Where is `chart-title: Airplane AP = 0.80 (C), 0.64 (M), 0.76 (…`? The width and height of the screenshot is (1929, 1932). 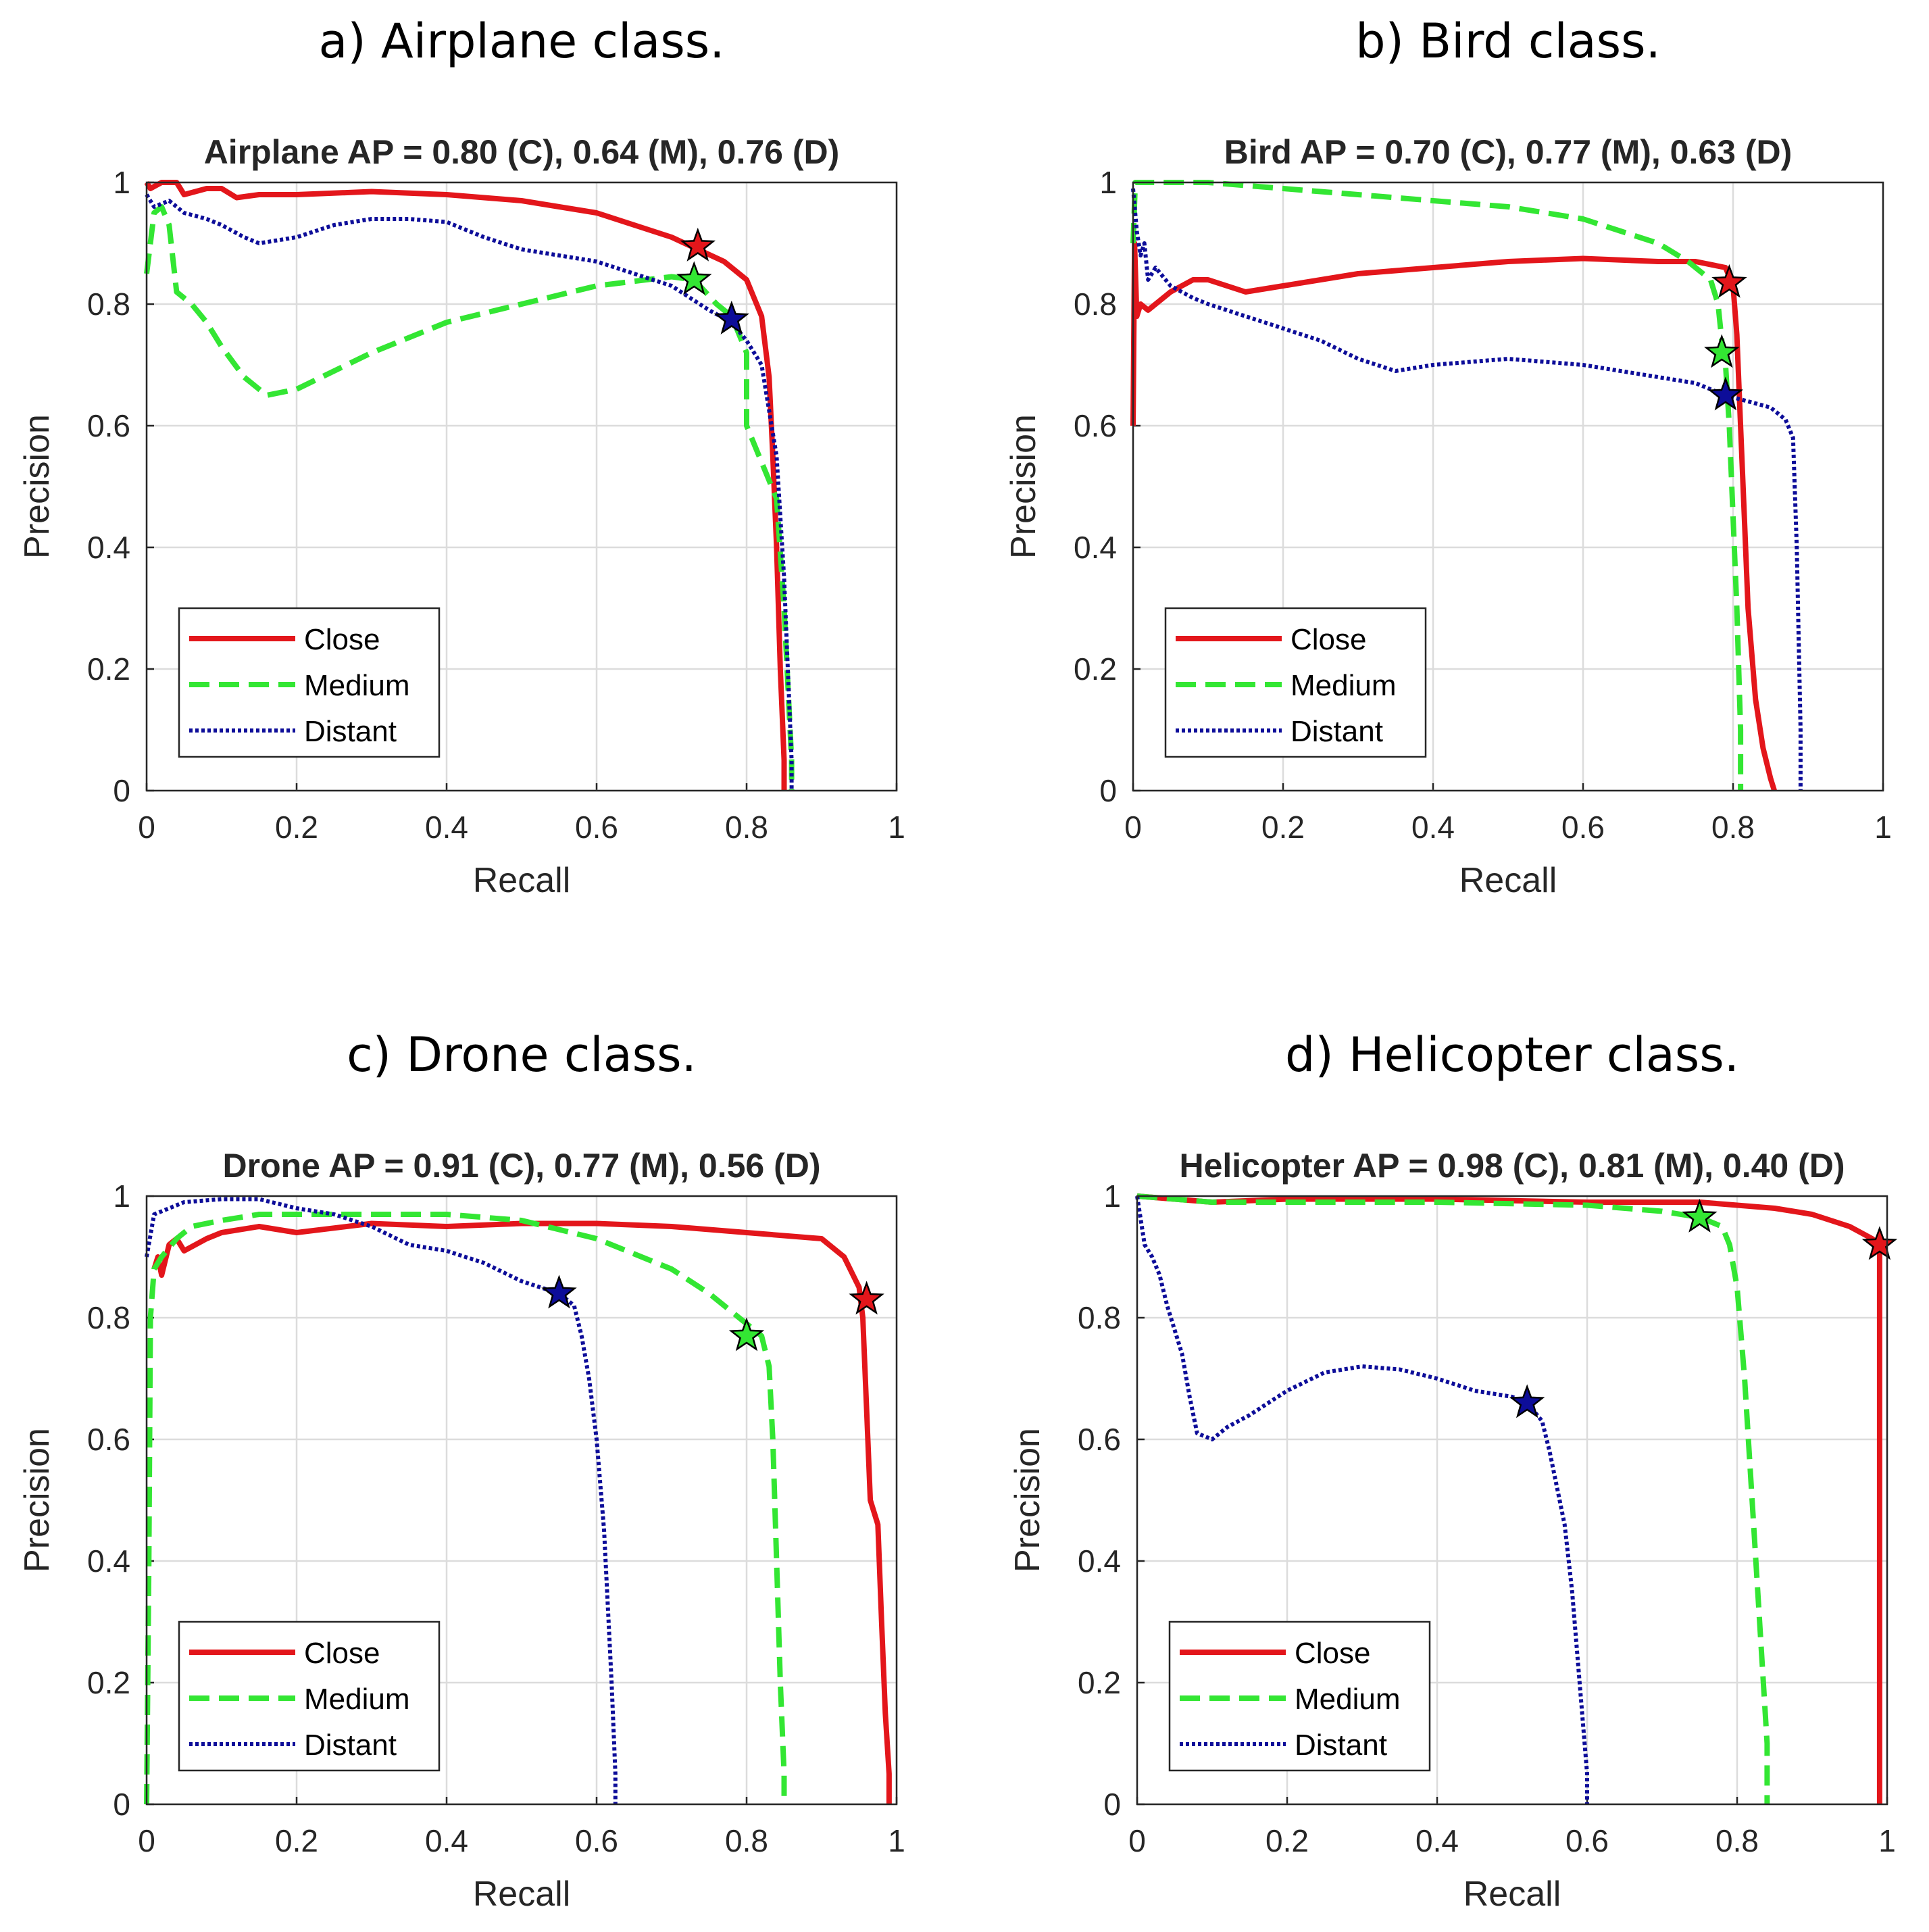
chart-title: Airplane AP = 0.80 (C), 0.64 (M), 0.76 (… is located at coordinates (522, 152).